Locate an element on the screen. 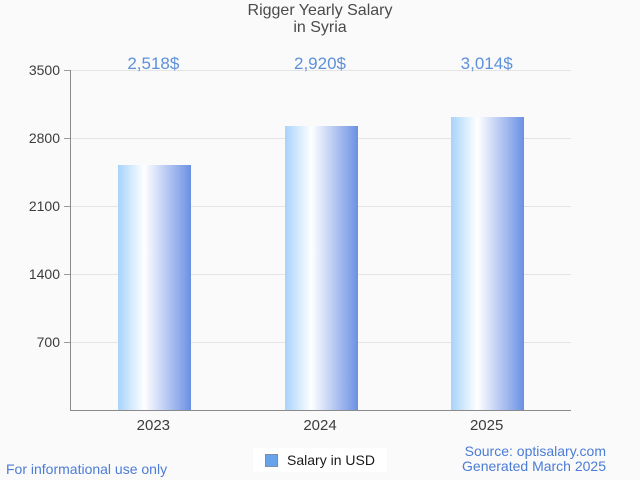  x-axis-label: 2023 is located at coordinates (153, 425).